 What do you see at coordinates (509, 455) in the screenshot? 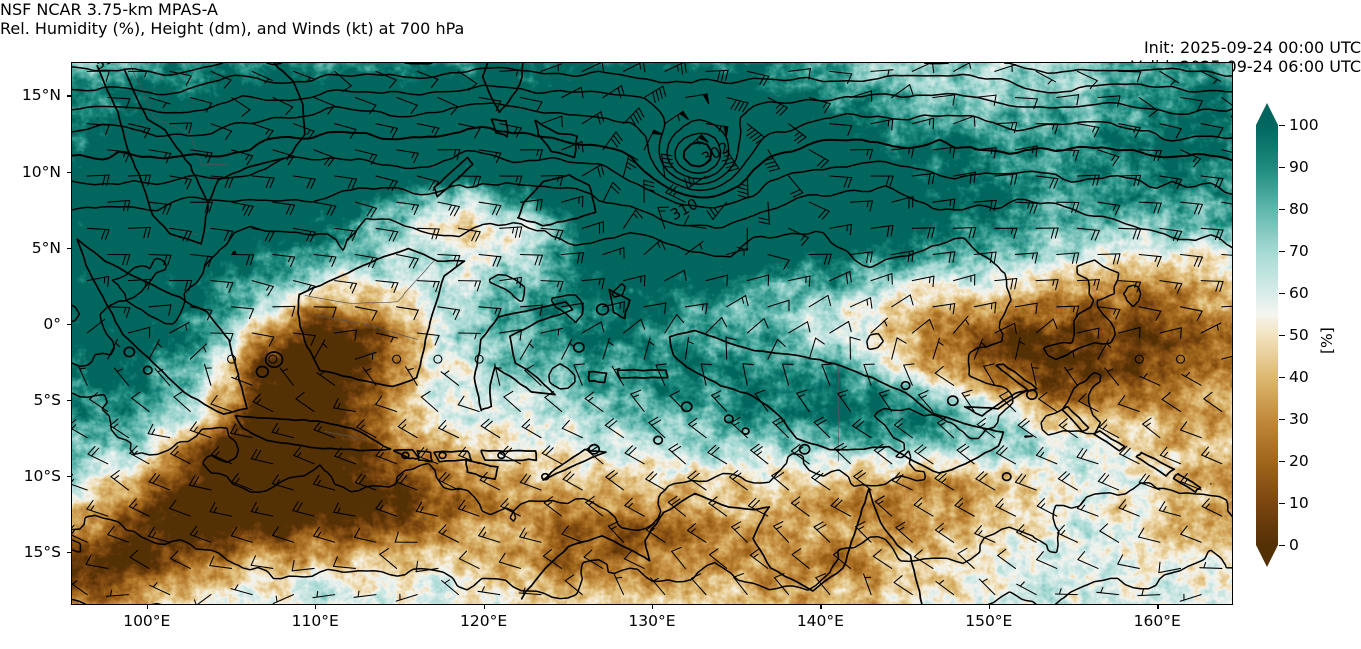
I see `coastline-path` at bounding box center [509, 455].